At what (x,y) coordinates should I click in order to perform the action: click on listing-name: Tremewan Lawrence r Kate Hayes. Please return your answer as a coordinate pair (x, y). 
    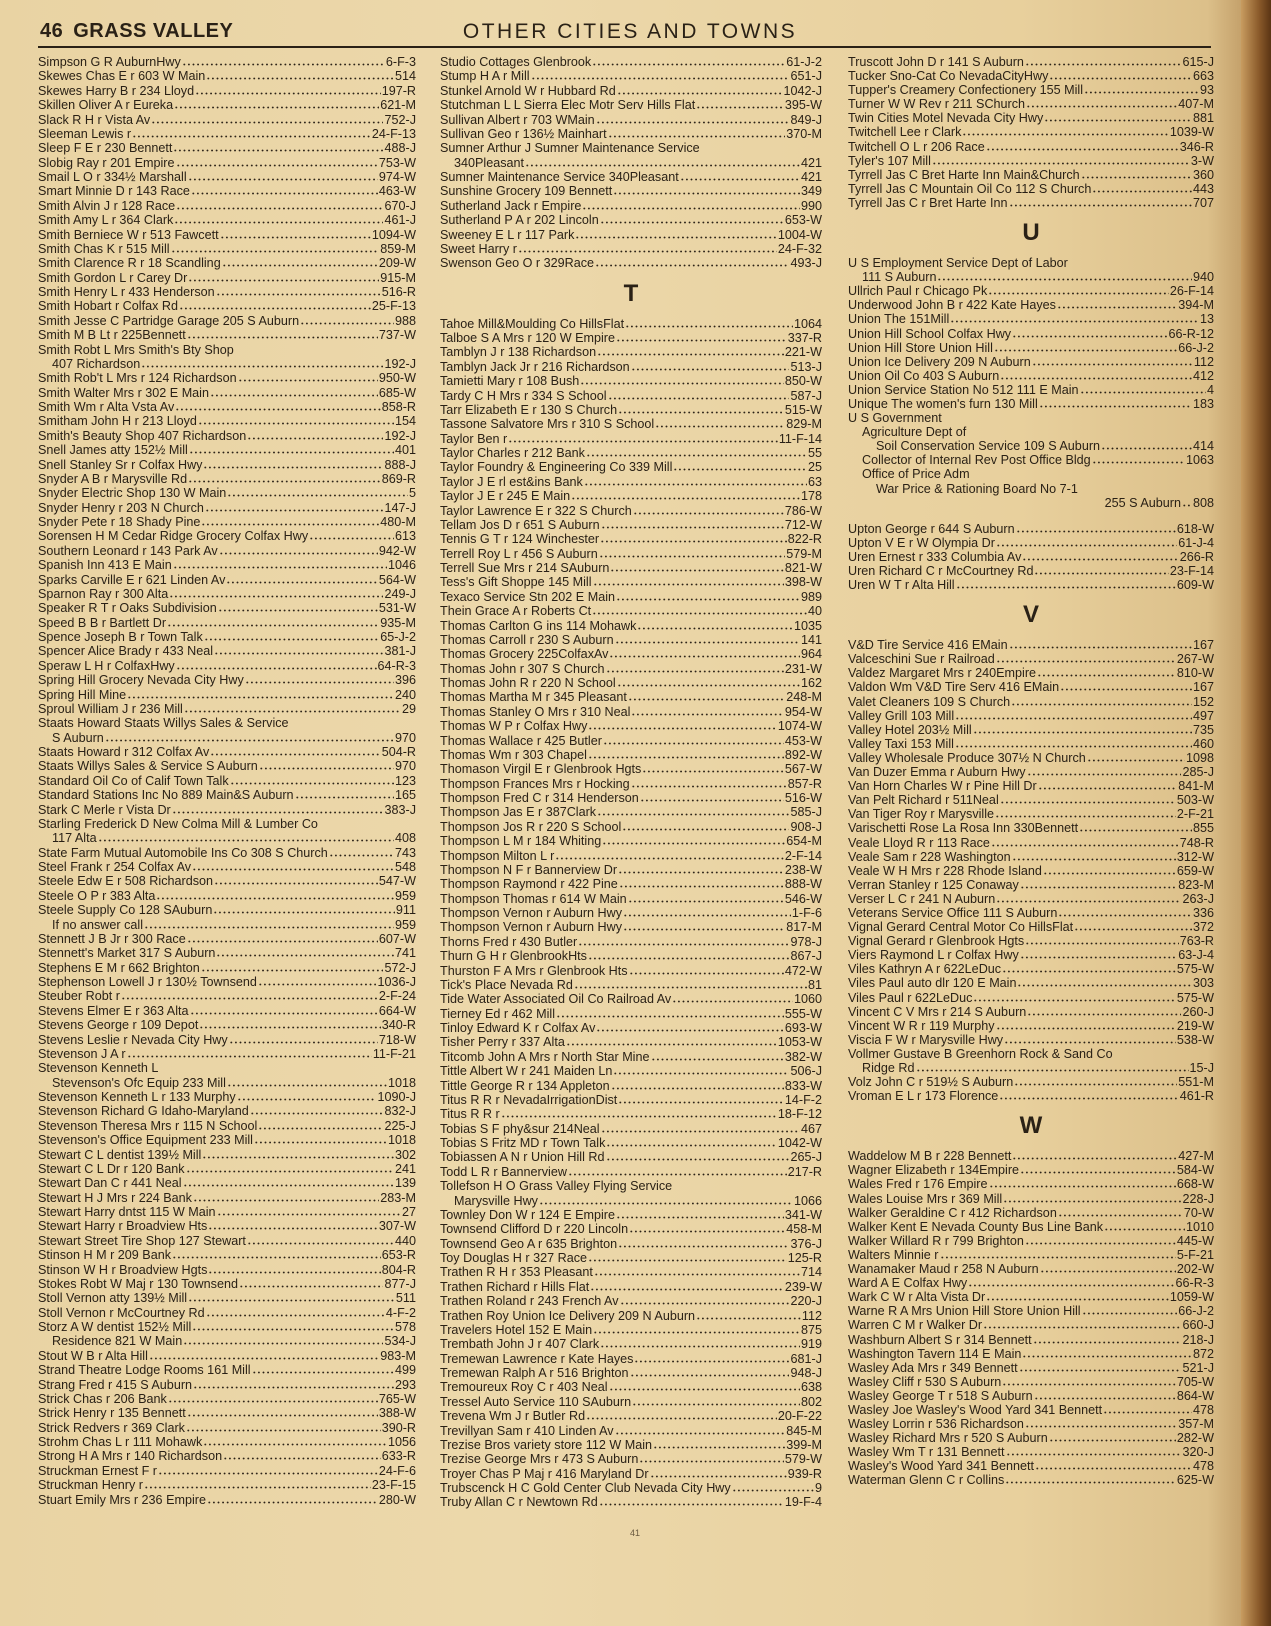
    Looking at the image, I should click on (537, 1358).